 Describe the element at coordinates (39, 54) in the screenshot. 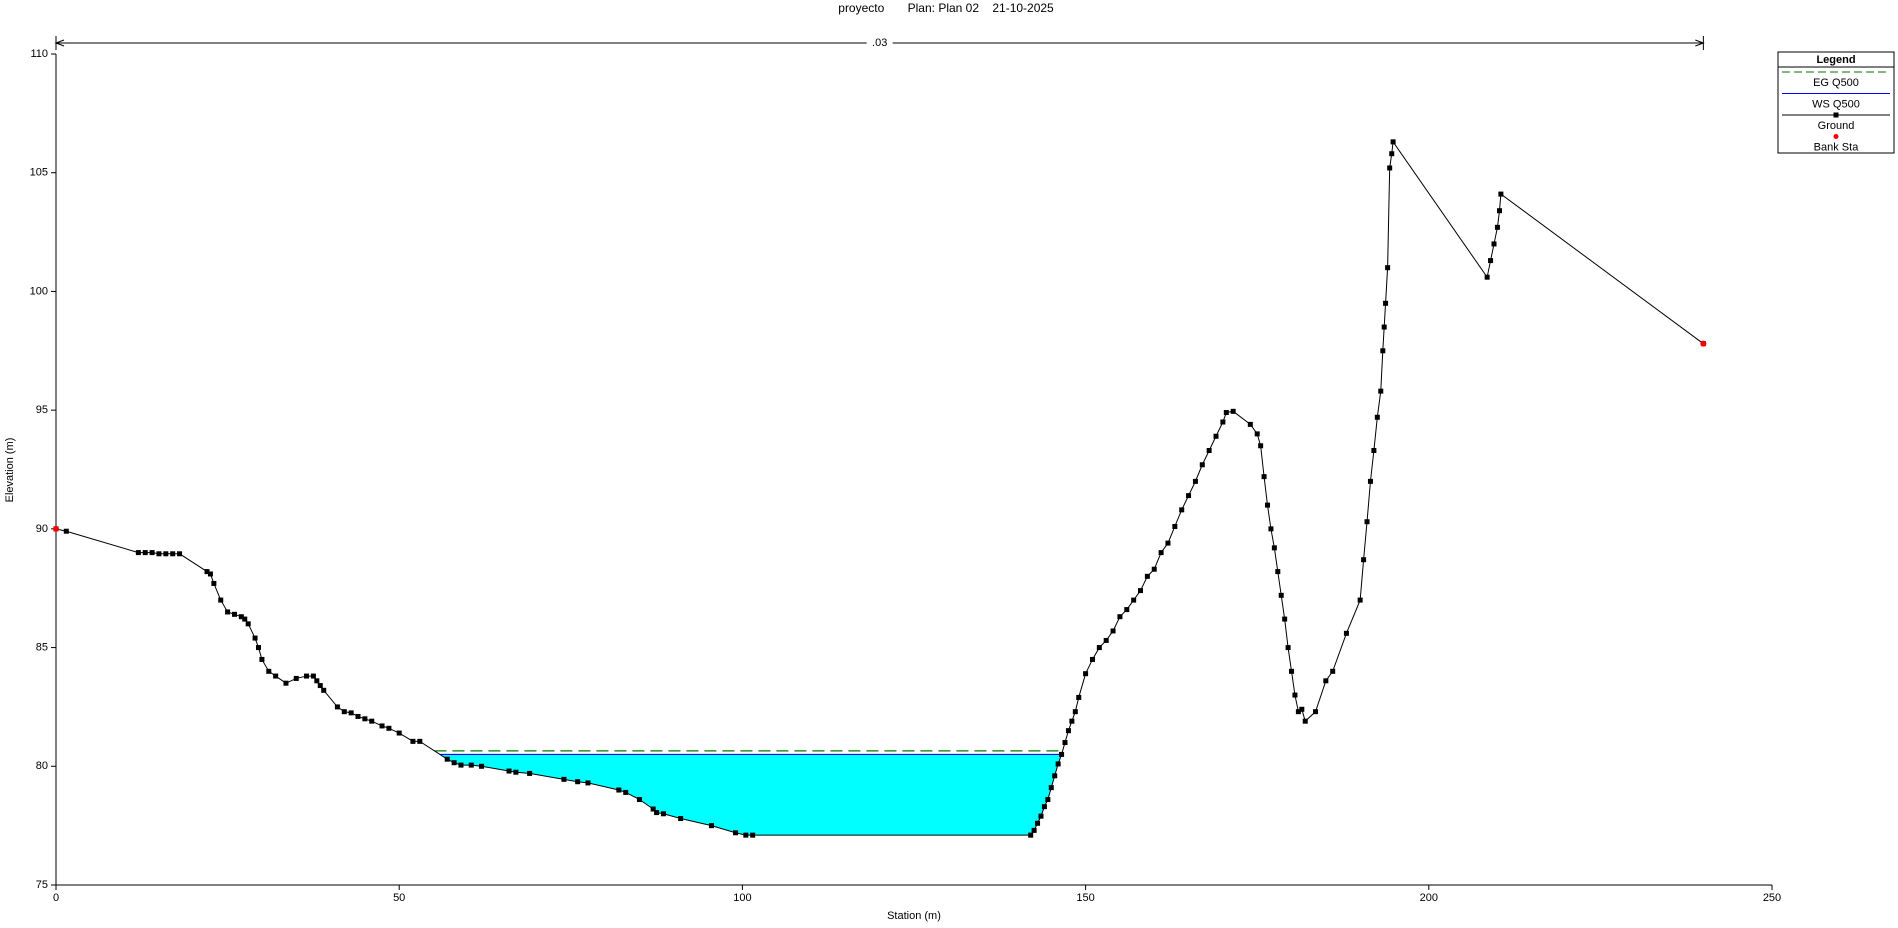

I see `y-tick-label: 110` at that location.